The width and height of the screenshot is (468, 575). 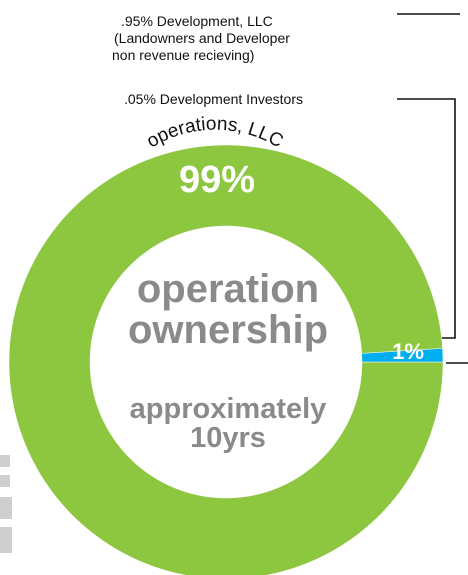 What do you see at coordinates (202, 38) in the screenshot?
I see `annotation-line: (Landowners and Developer` at bounding box center [202, 38].